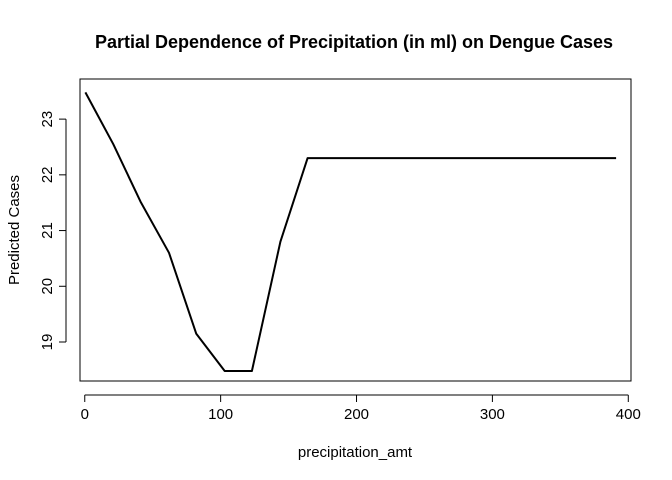 This screenshot has width=672, height=480. Describe the element at coordinates (628, 414) in the screenshot. I see `x-tick-label: 400` at that location.